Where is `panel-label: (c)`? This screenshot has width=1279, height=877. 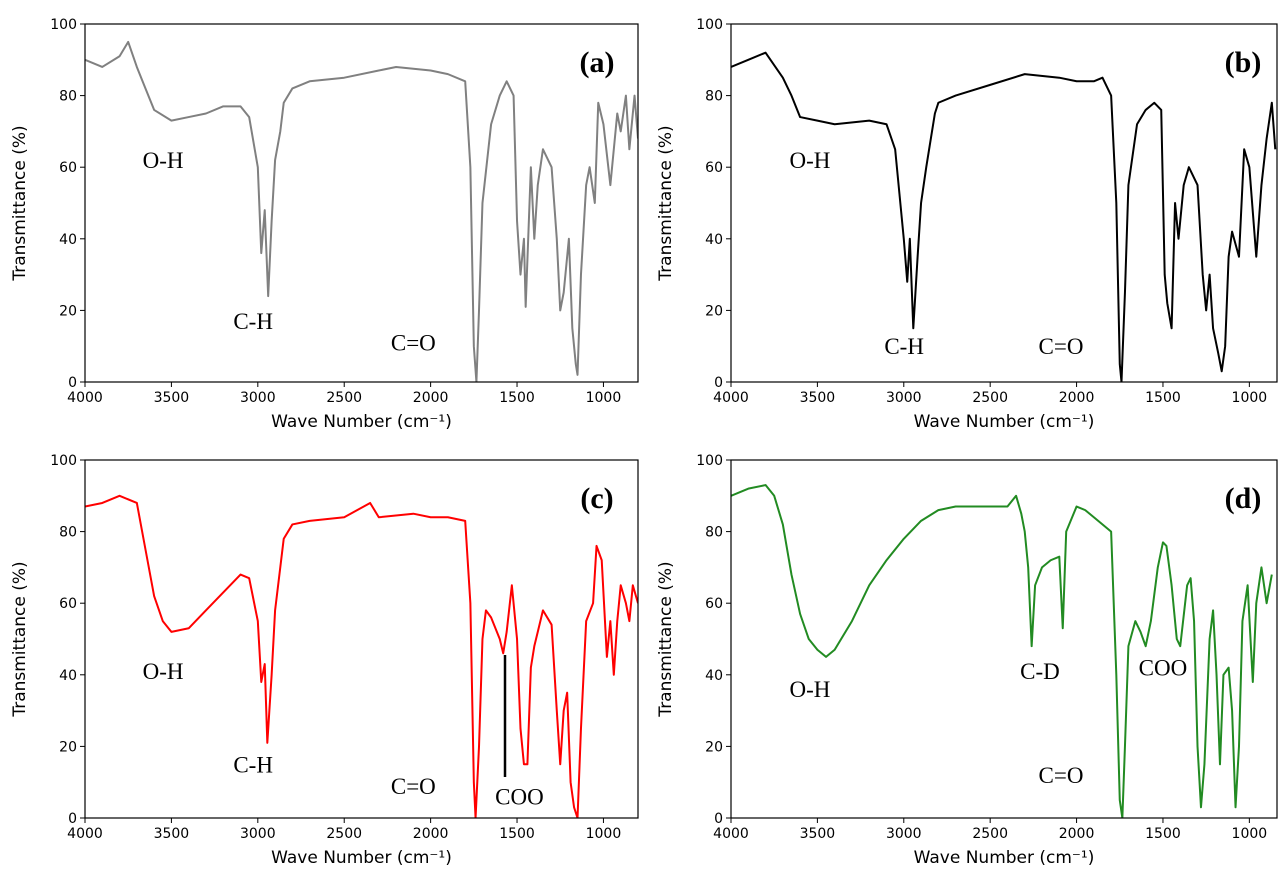
panel-label: (c) is located at coordinates (596, 498).